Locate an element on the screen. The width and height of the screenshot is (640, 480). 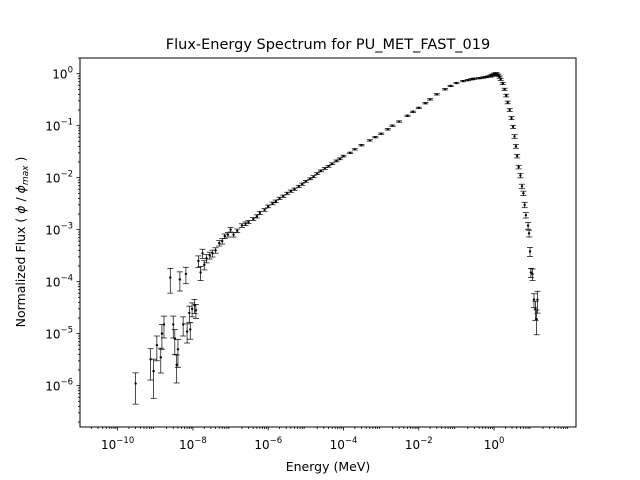
chart-title: Flux-Energy Spectrum for PU_MET_FAST_019 is located at coordinates (328, 45).